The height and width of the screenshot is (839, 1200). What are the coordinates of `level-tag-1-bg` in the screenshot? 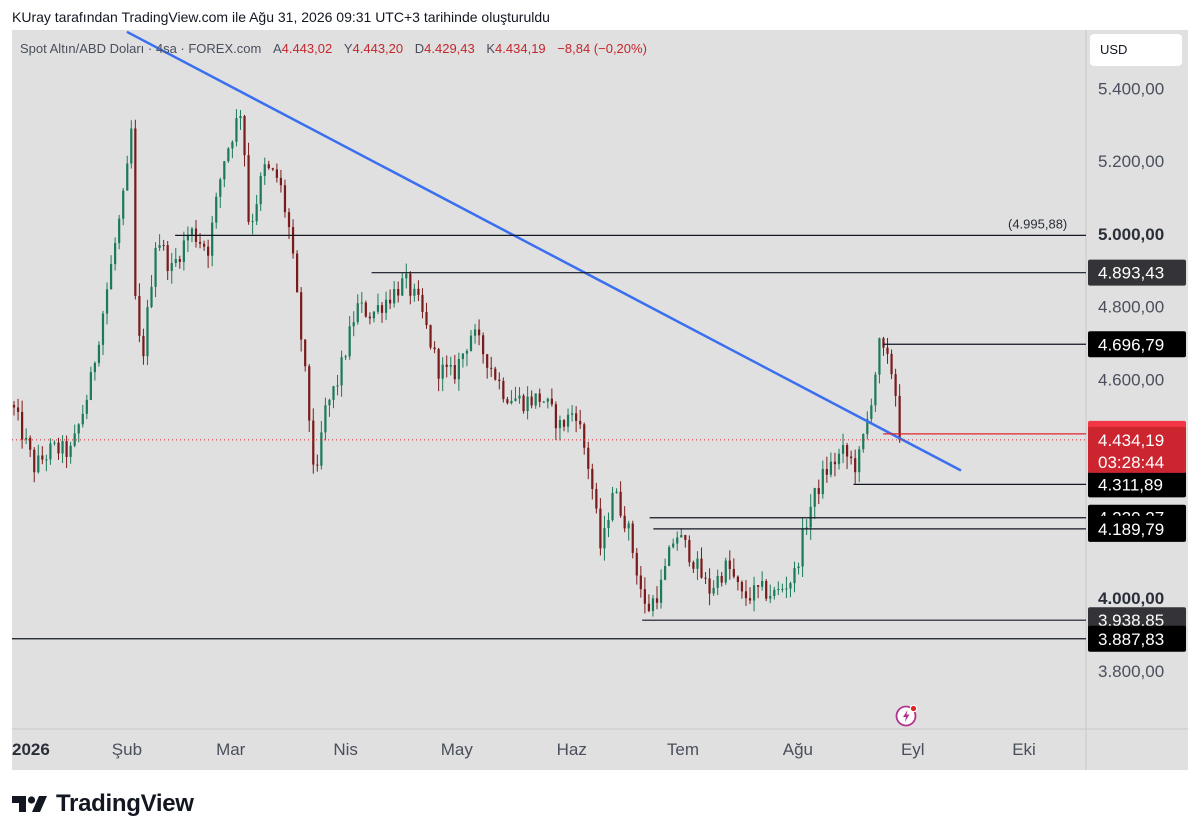 It's located at (1137, 272).